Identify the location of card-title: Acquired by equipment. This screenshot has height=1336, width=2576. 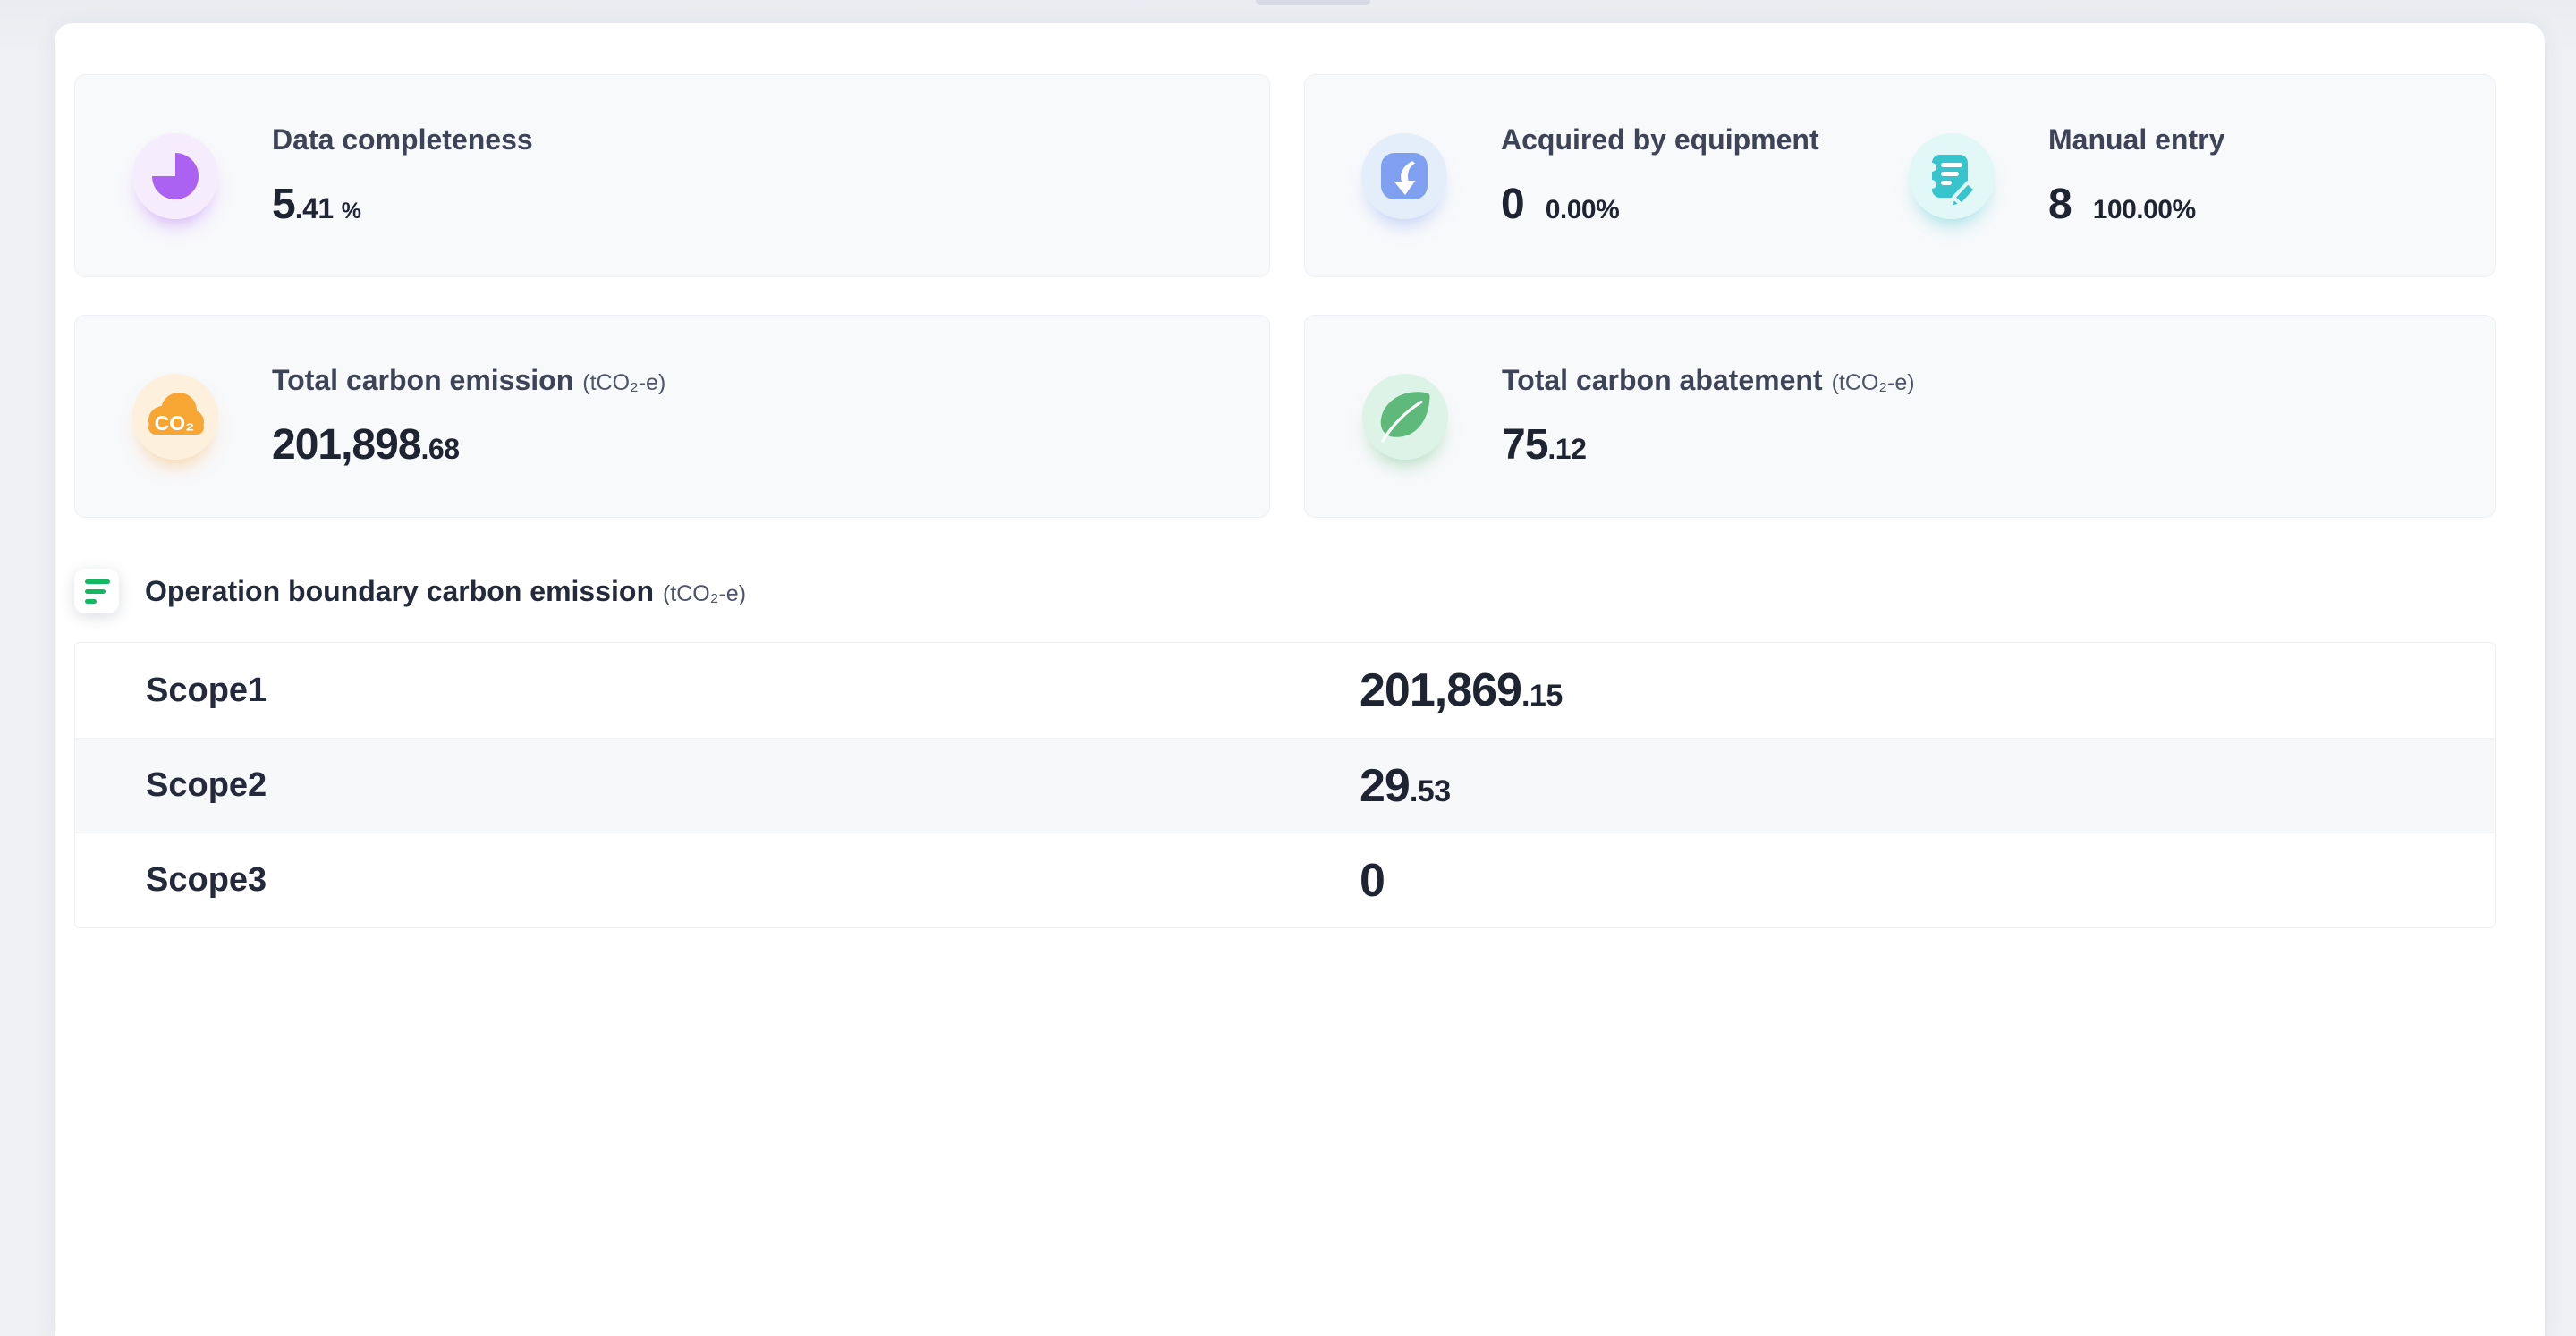
(1660, 140).